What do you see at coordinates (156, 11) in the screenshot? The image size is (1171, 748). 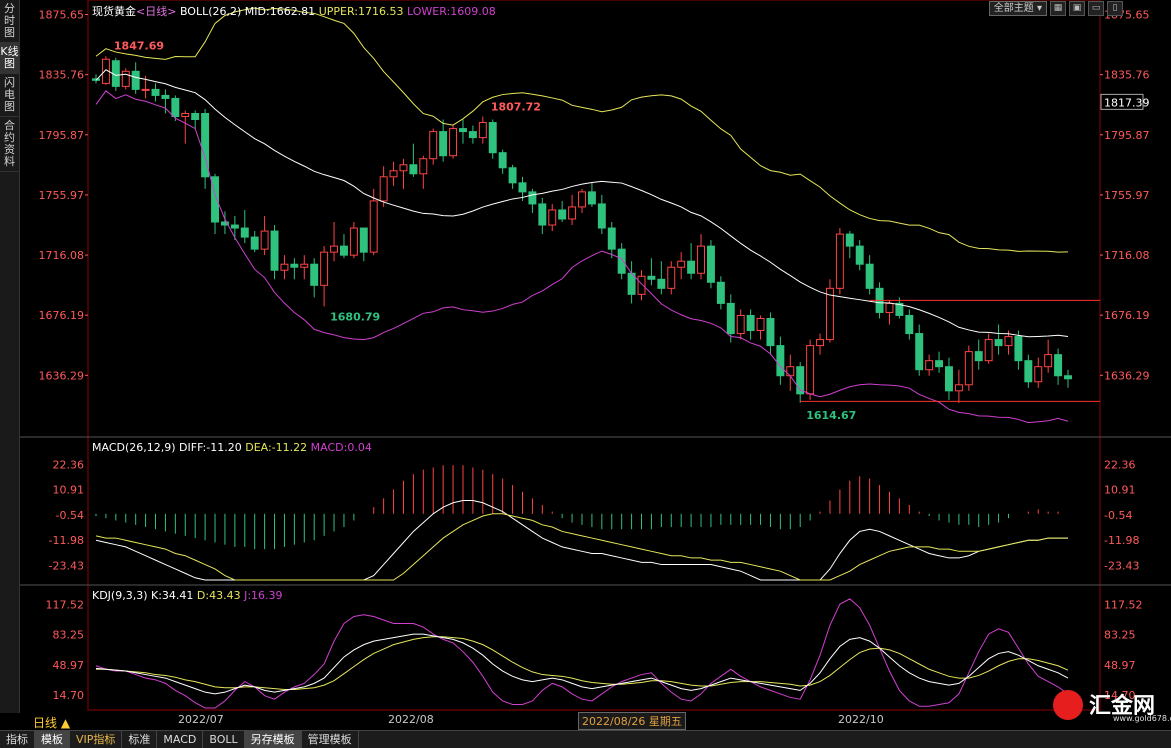 I see `period-tag: <日线>` at bounding box center [156, 11].